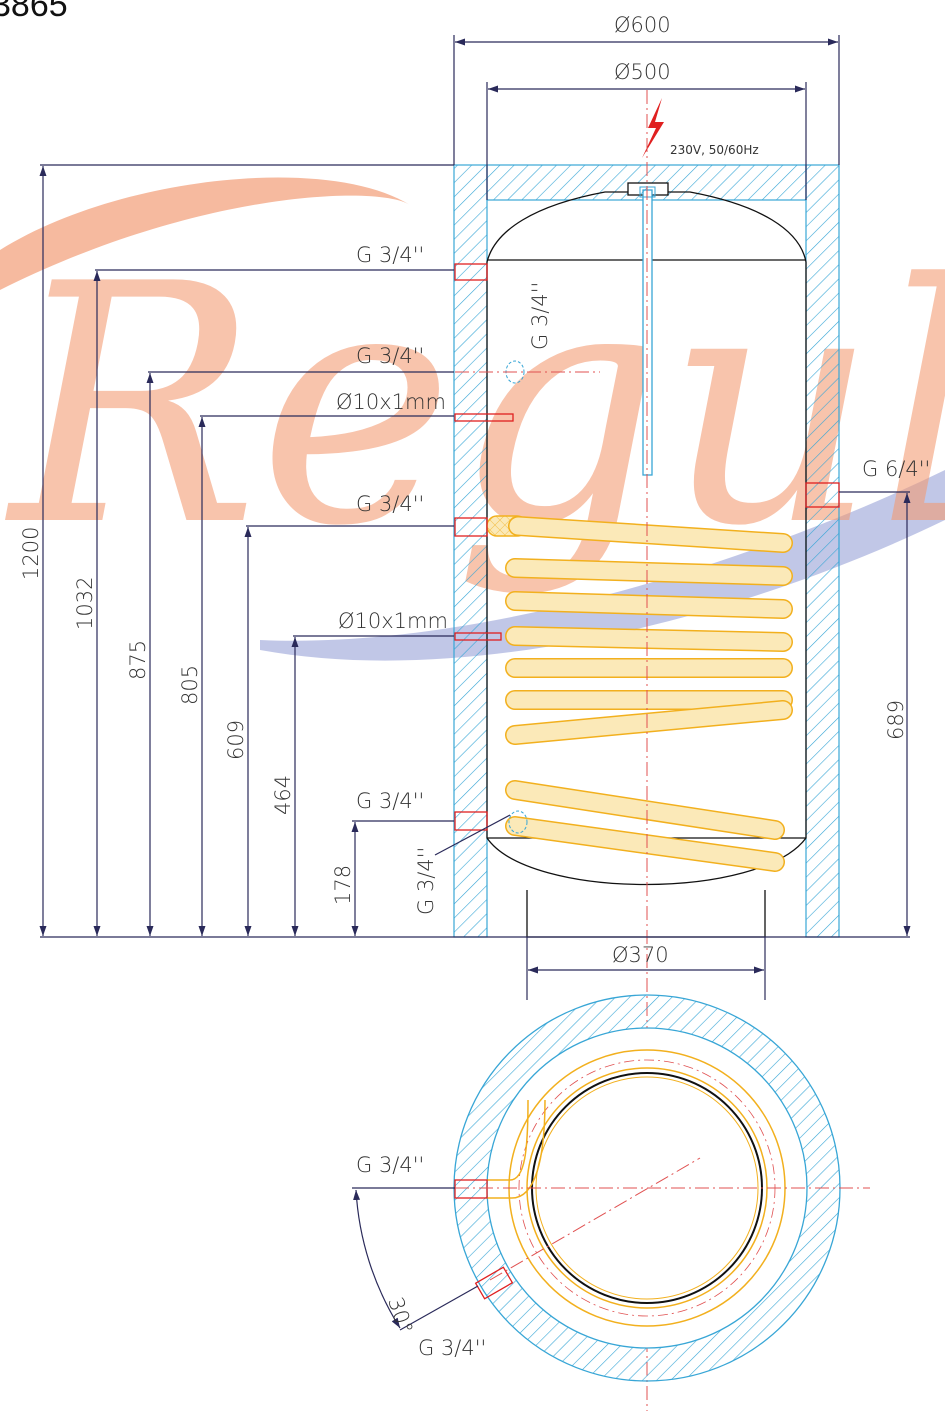 The height and width of the screenshot is (1411, 945). What do you see at coordinates (822, 495) in the screenshot?
I see `port-right` at bounding box center [822, 495].